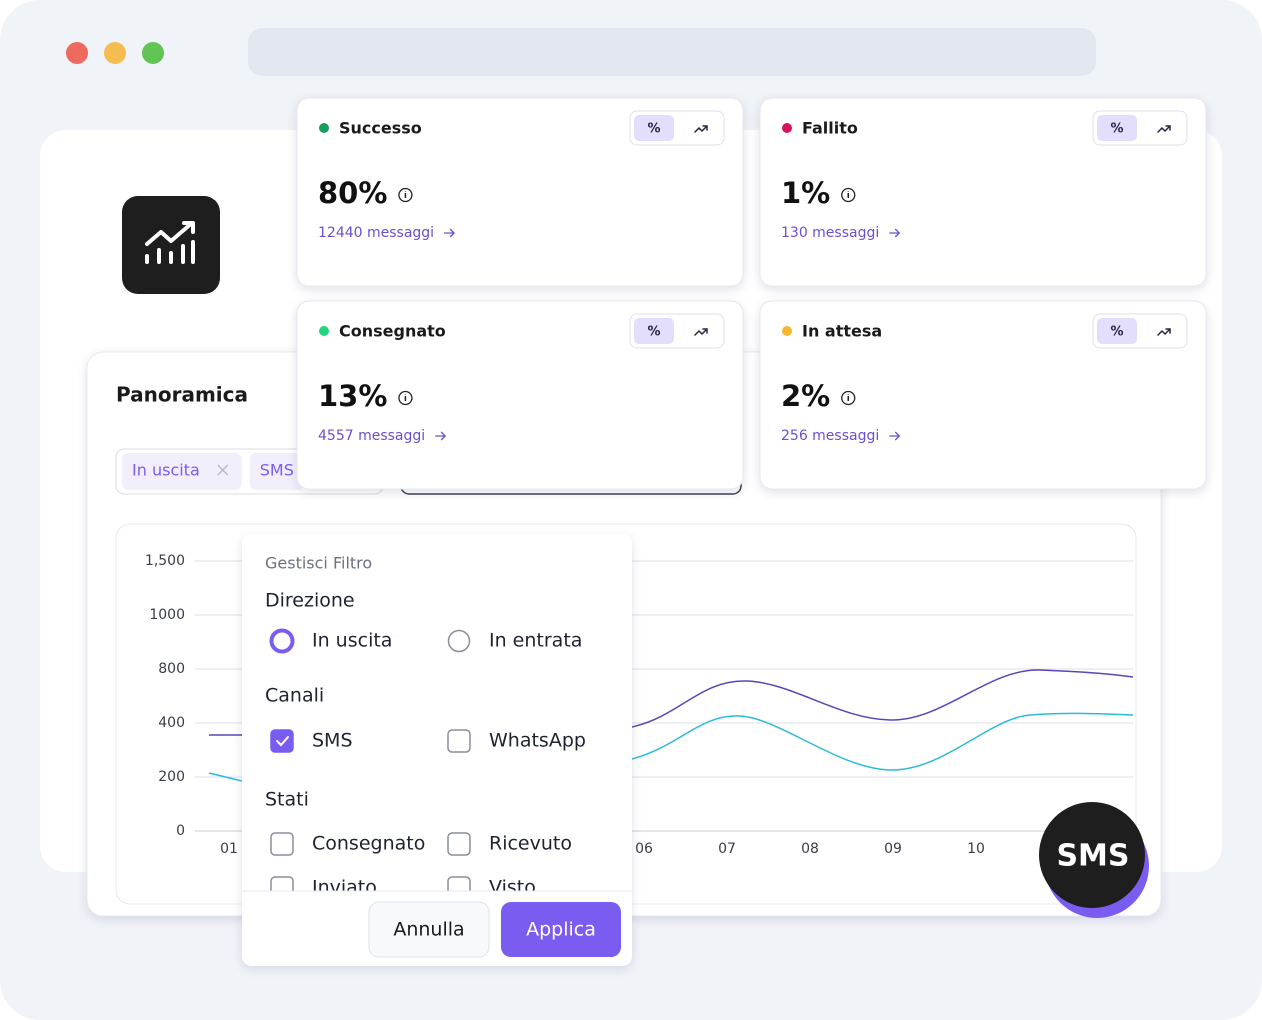  I want to click on messages-link: 130 messaggi, so click(830, 233).